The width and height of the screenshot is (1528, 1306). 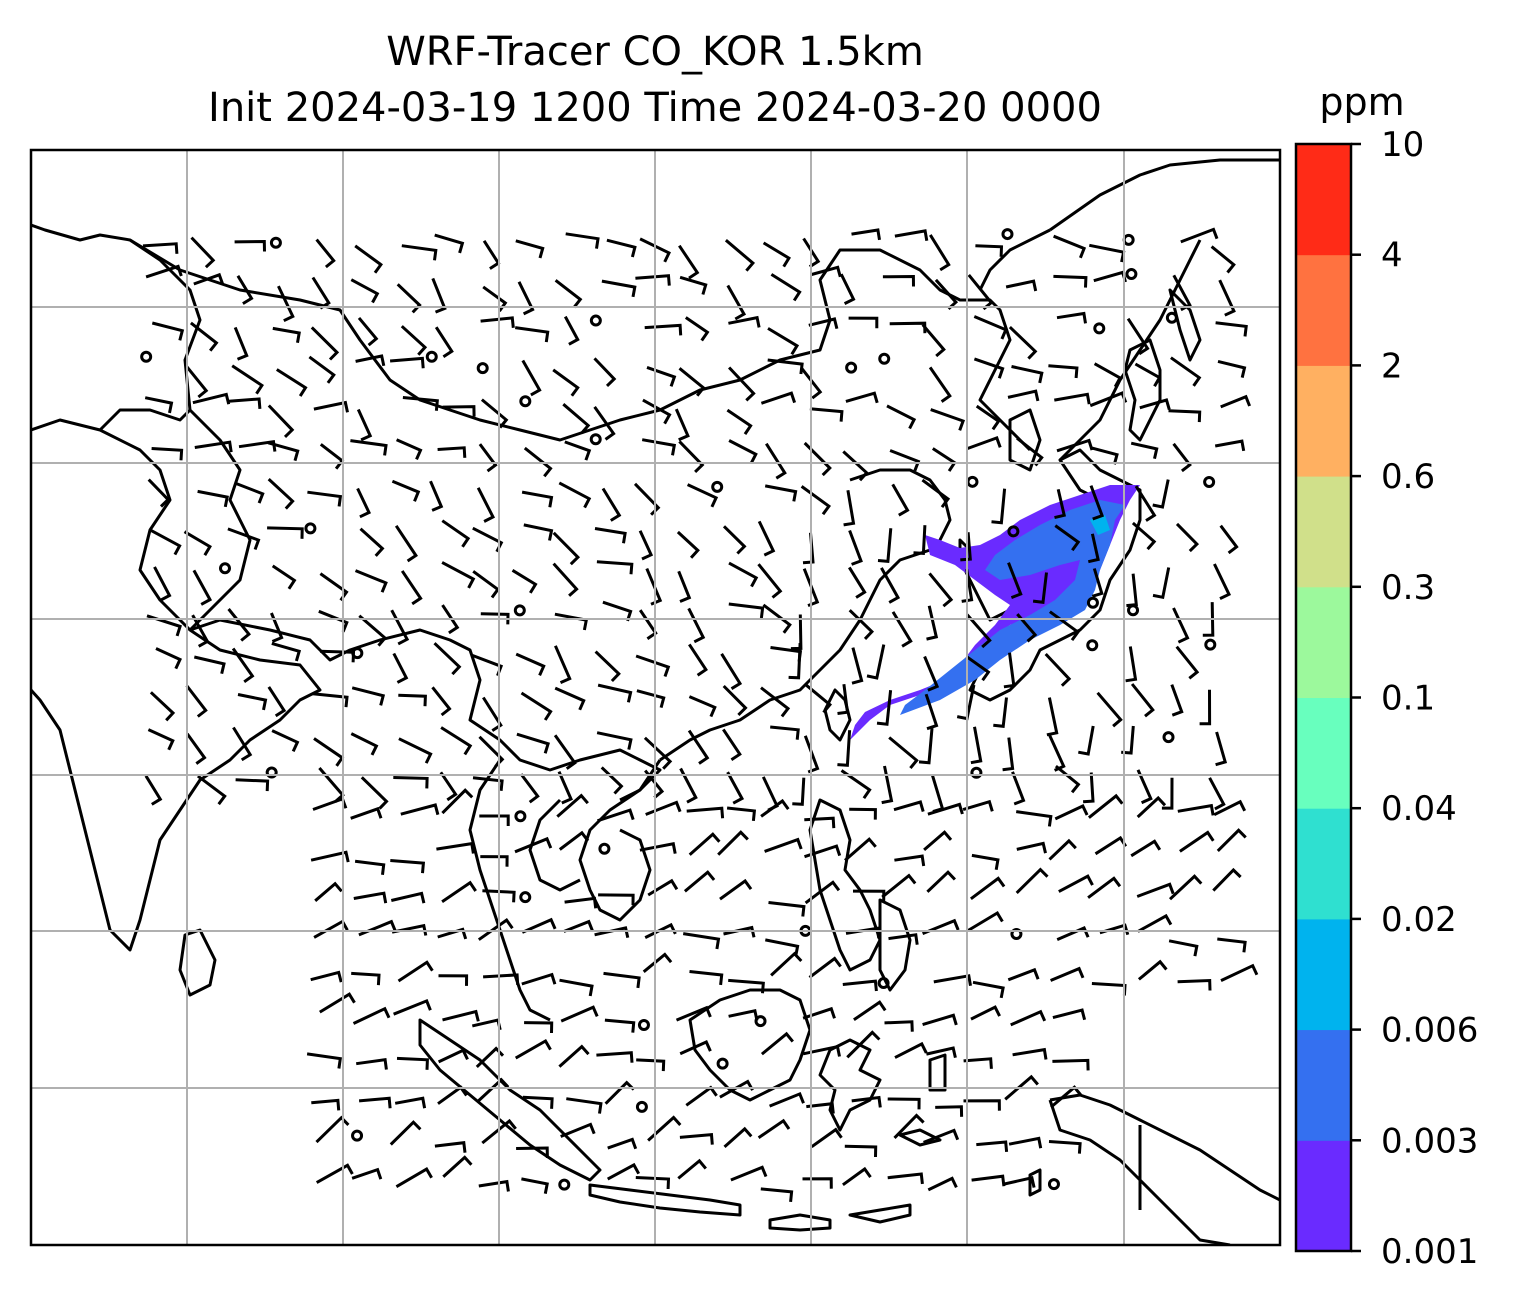 What do you see at coordinates (1429, 1031) in the screenshot?
I see `colorbar-tick-label: 0.006` at bounding box center [1429, 1031].